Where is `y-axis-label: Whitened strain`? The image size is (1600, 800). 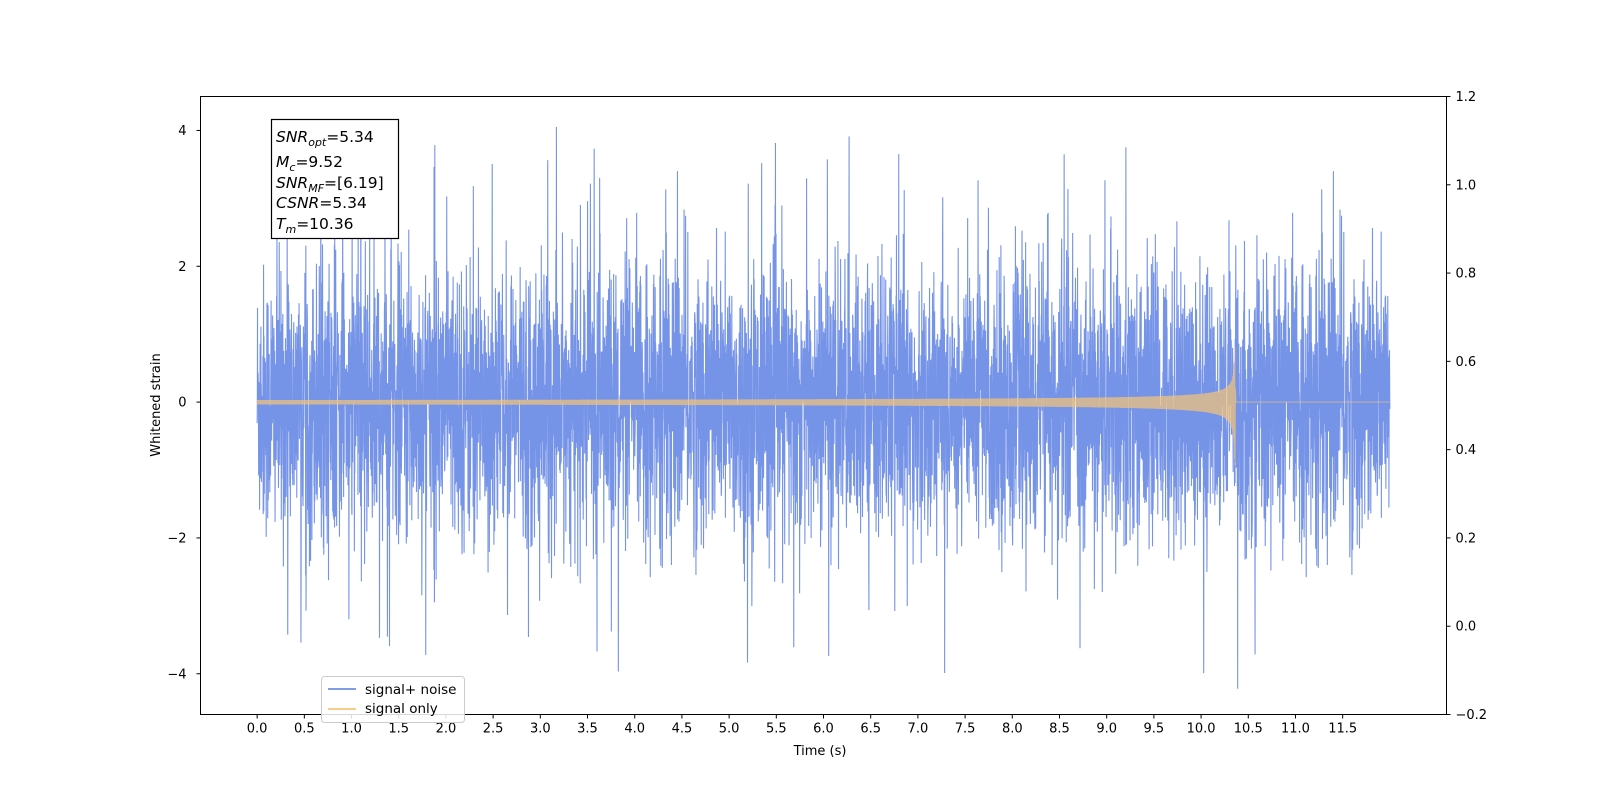
y-axis-label: Whitened strain is located at coordinates (156, 404).